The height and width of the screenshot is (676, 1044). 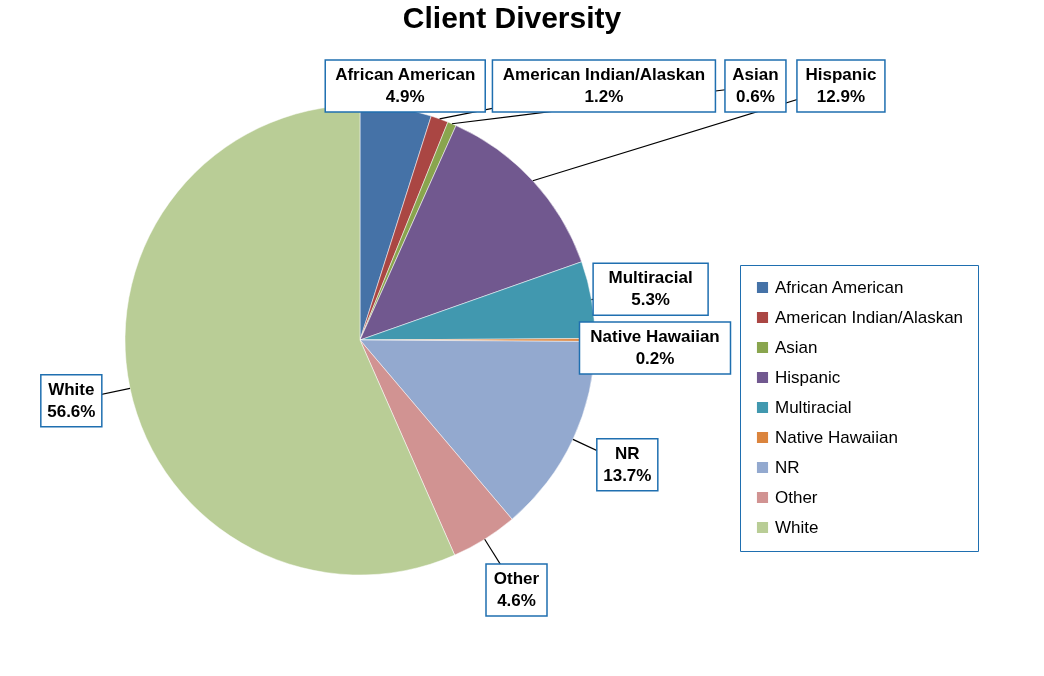 What do you see at coordinates (655, 336) in the screenshot?
I see `slice-label: Native Hawaiian` at bounding box center [655, 336].